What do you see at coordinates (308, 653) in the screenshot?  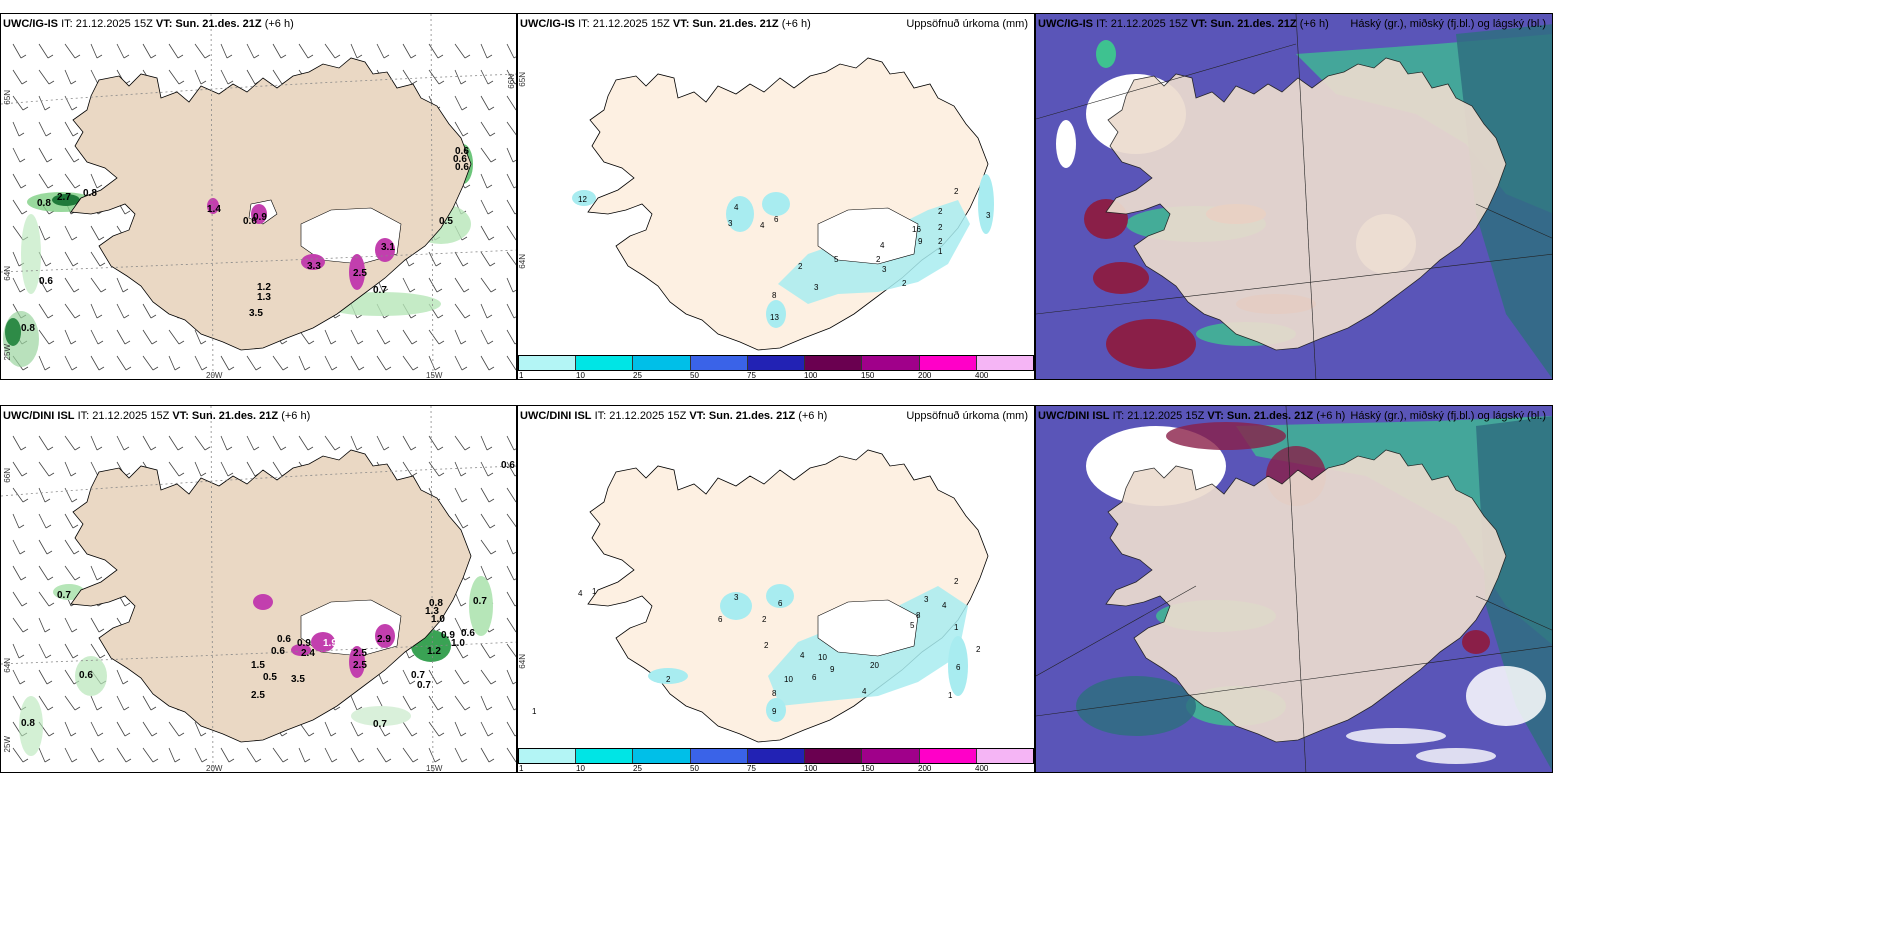 I see `precip-value: 2.4` at bounding box center [308, 653].